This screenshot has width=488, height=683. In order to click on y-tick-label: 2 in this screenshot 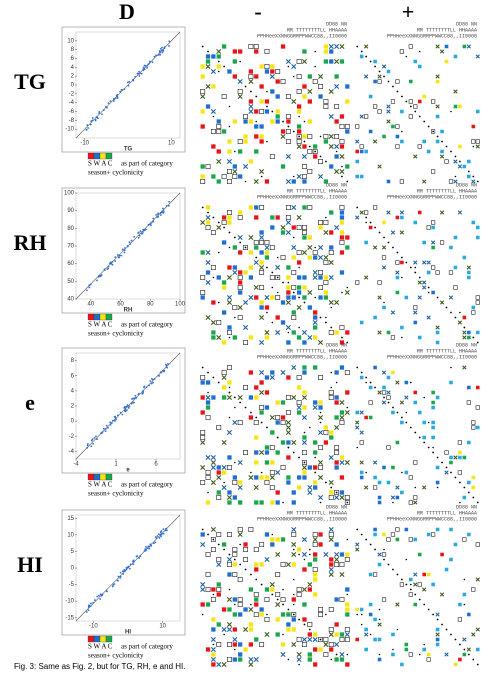, I will do `click(73, 407)`.